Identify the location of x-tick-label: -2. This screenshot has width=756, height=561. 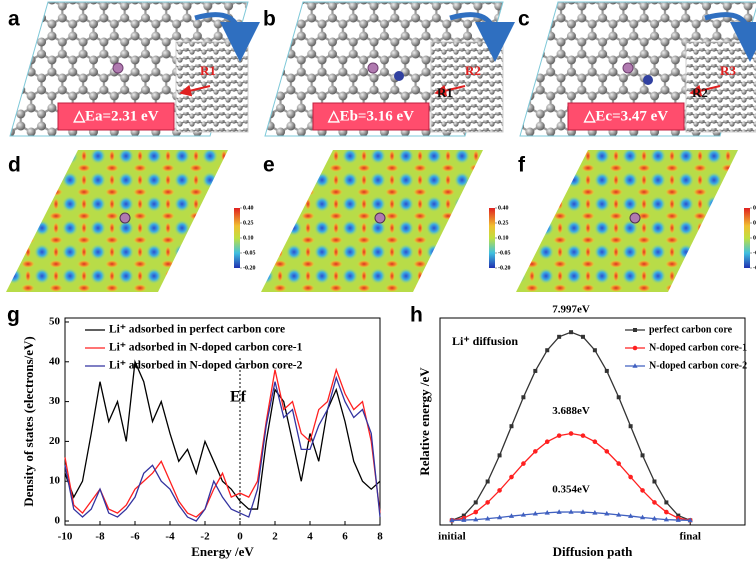
(205, 537).